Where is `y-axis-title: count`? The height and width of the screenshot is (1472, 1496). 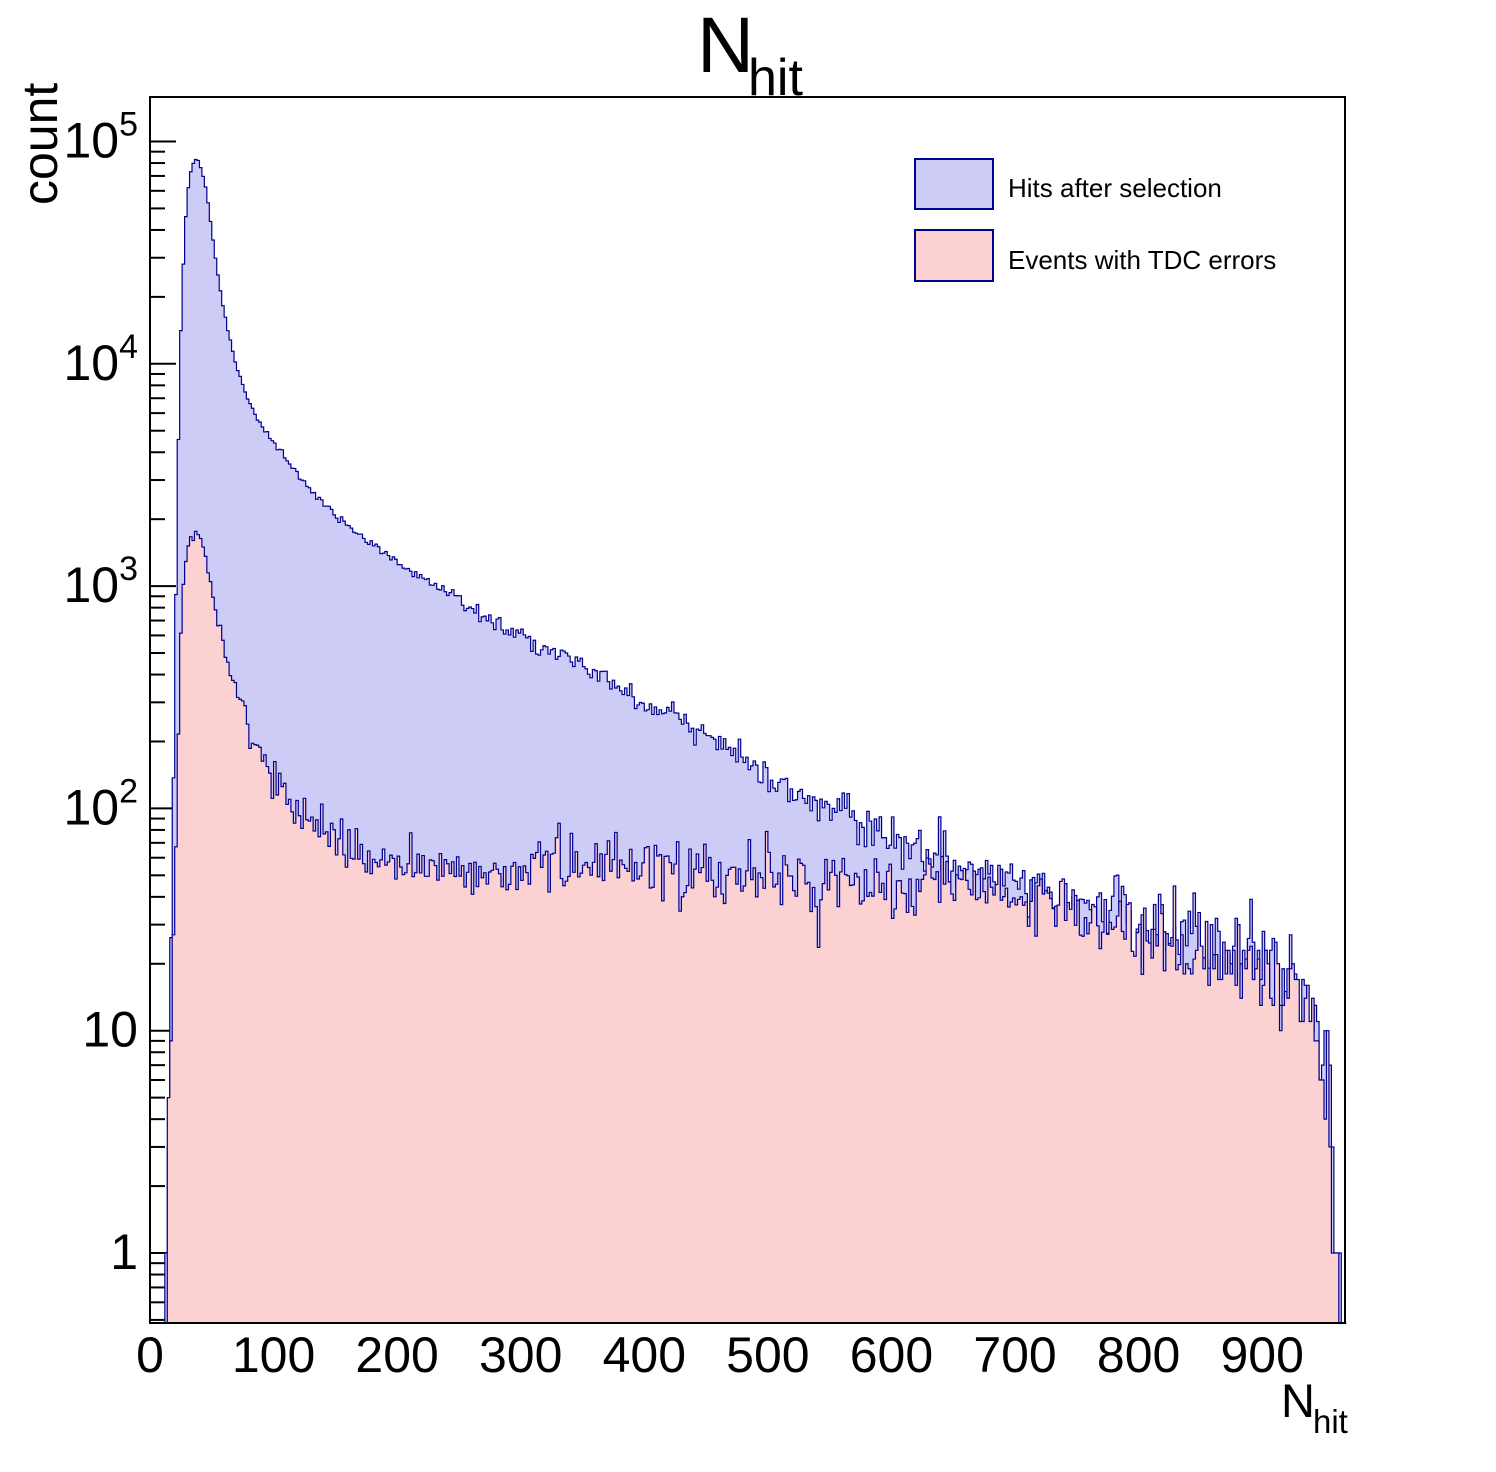 y-axis-title: count is located at coordinates (40, 144).